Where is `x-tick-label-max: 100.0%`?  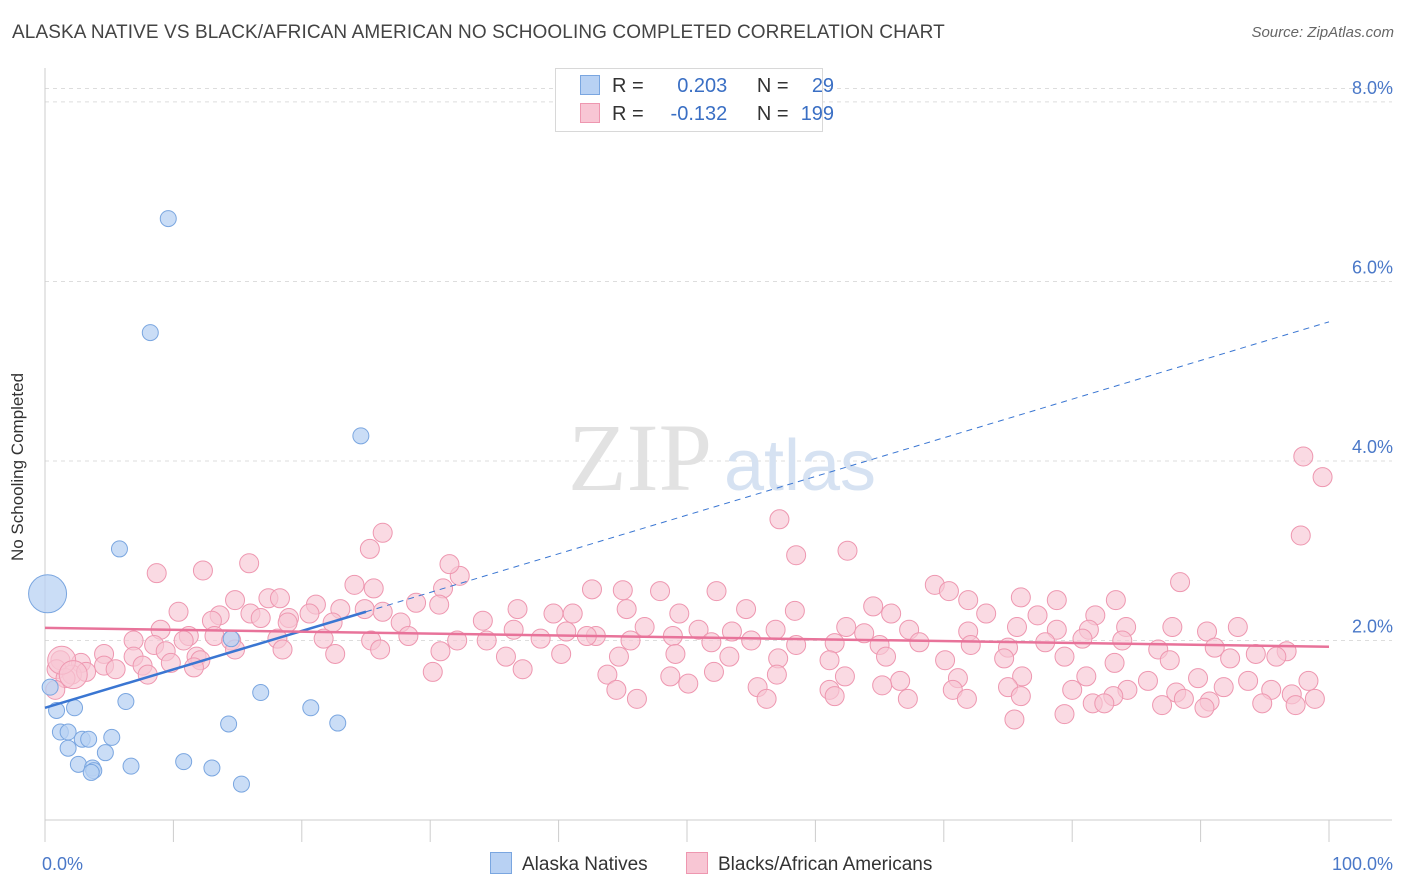
x-tick-label-max: 100.0% is located at coordinates (1362, 864).